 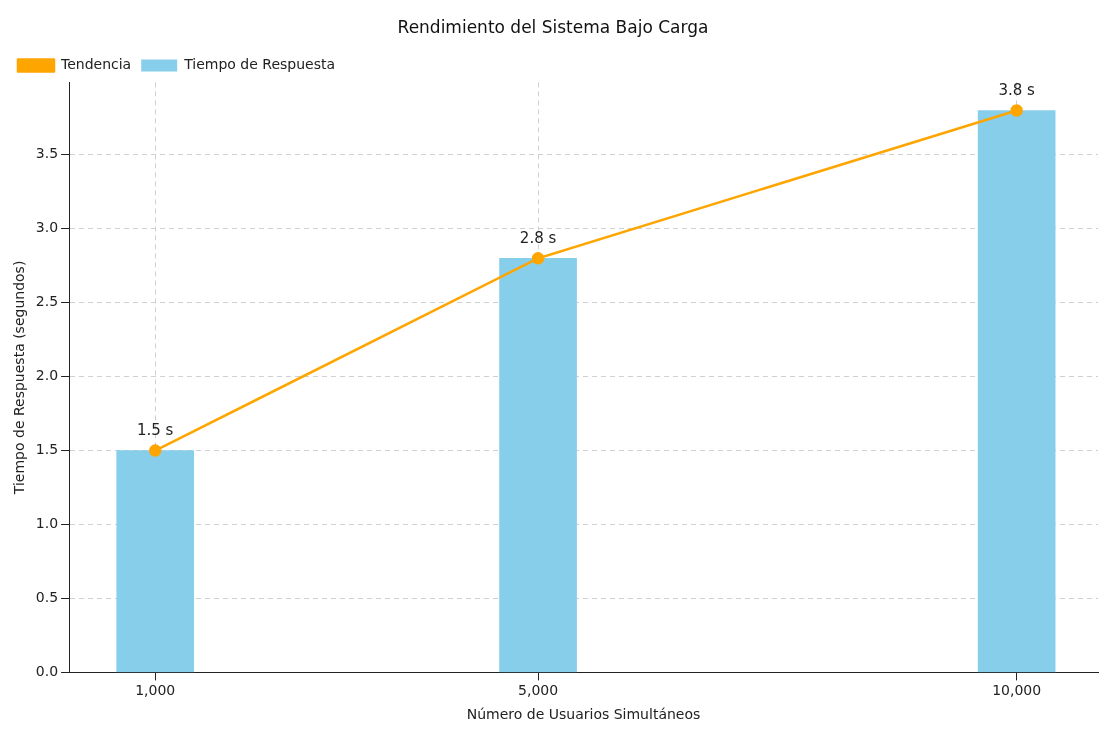 What do you see at coordinates (47, 671) in the screenshot?
I see `y-tick-label: 0.0` at bounding box center [47, 671].